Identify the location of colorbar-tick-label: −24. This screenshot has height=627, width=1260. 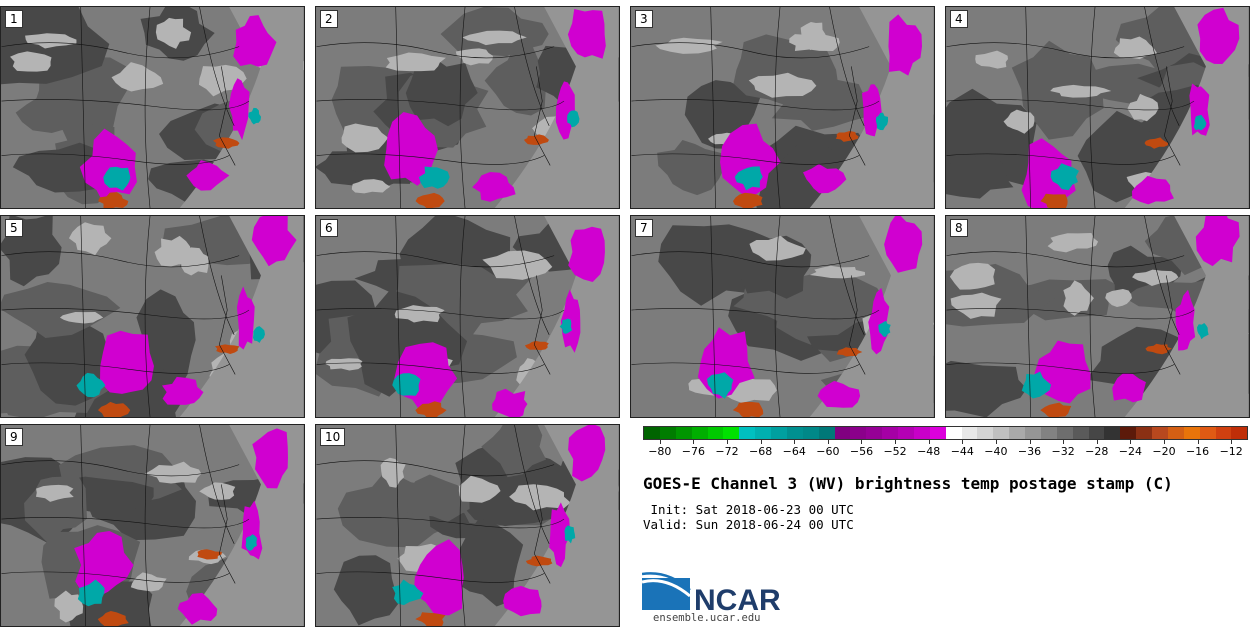
(1130, 451).